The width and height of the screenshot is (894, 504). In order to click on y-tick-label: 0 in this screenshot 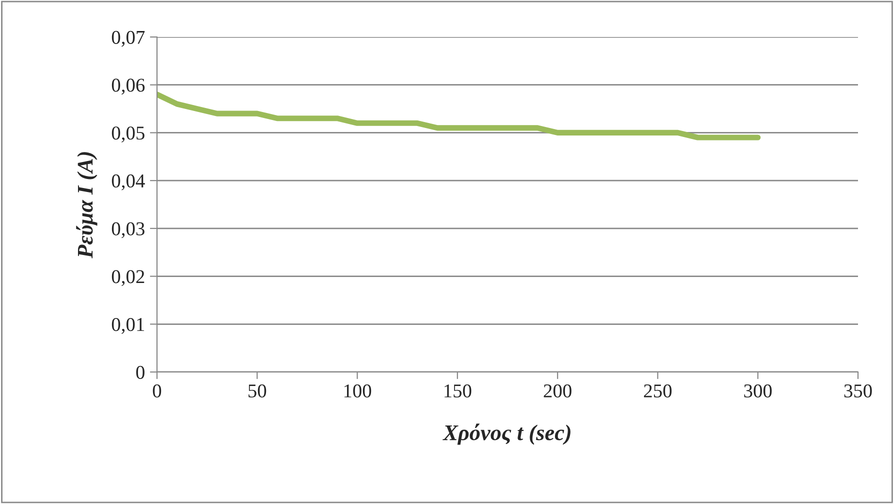, I will do `click(140, 372)`.